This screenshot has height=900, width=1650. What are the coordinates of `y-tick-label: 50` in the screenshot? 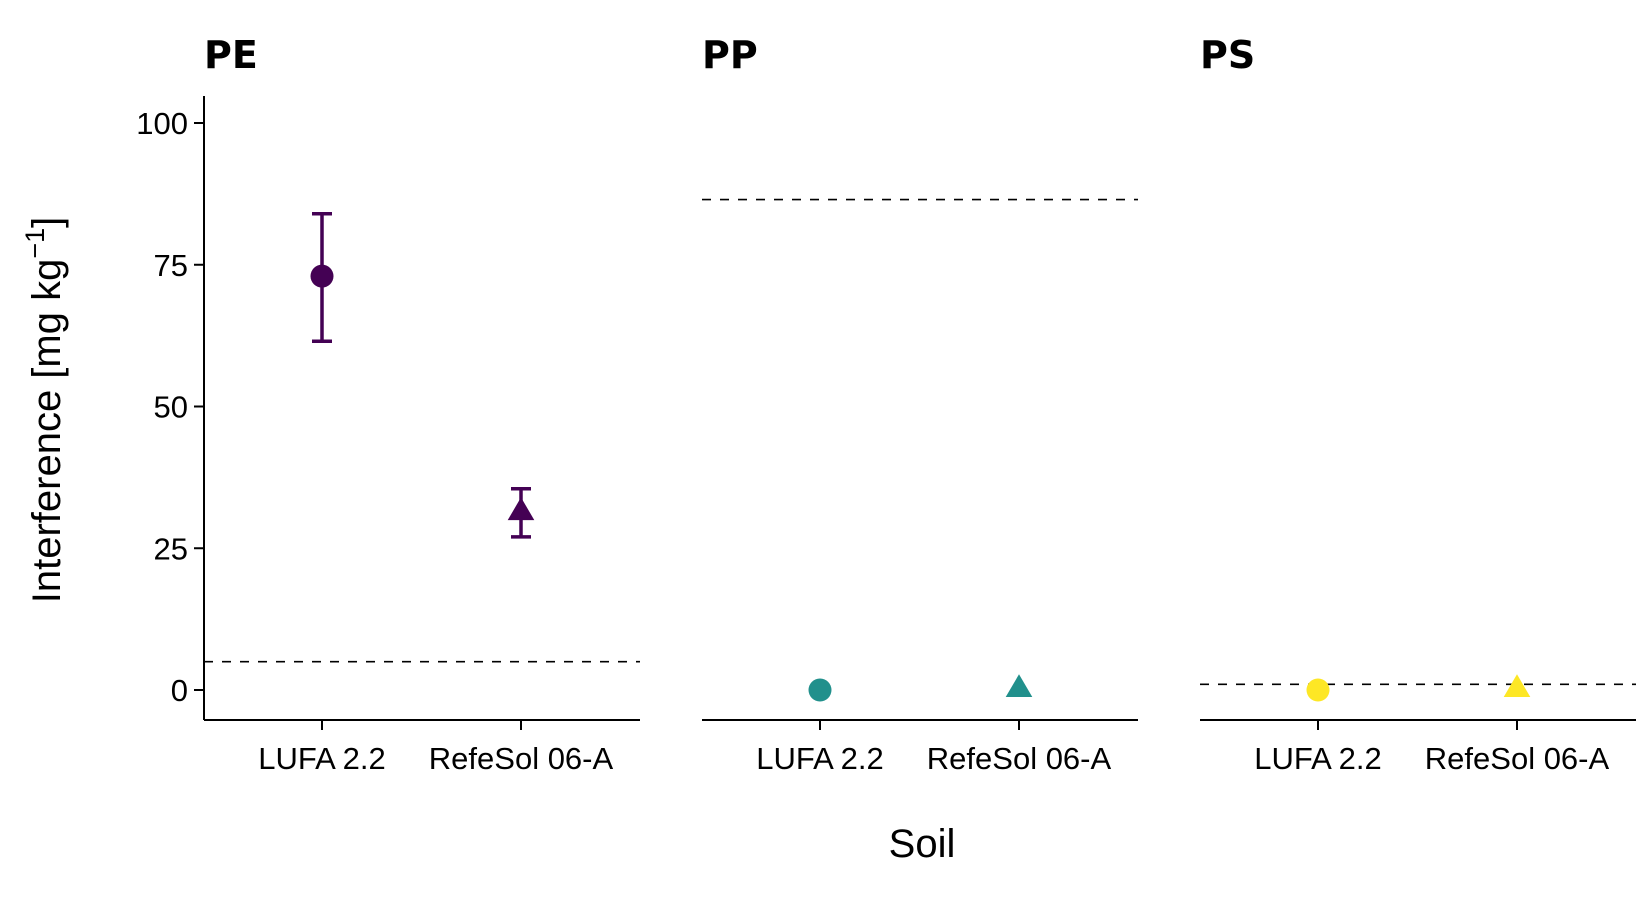 It's located at (171, 407).